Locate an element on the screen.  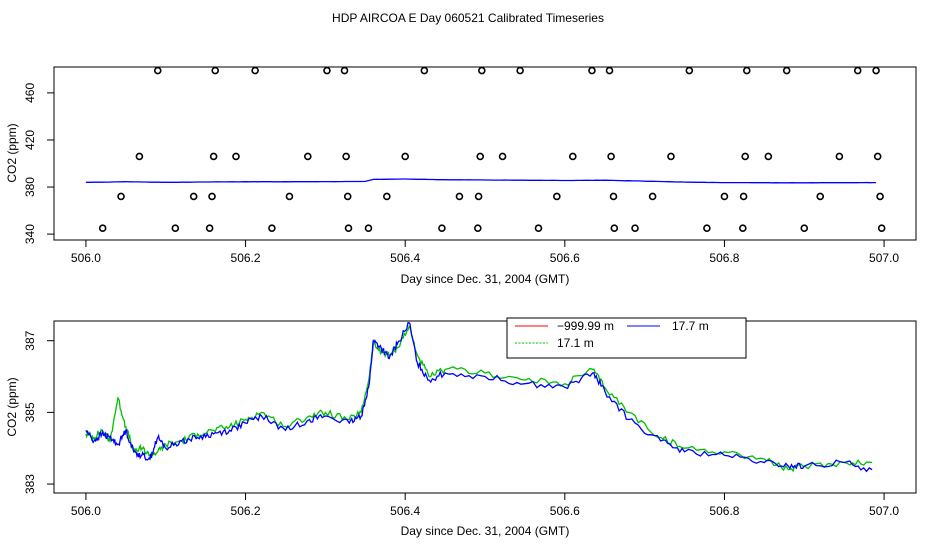
legend-label-blue: 17.7 m is located at coordinates (690, 326).